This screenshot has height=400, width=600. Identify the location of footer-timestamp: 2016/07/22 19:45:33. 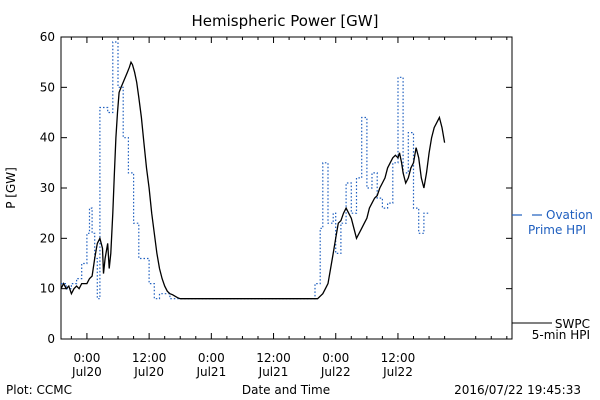
(517, 390).